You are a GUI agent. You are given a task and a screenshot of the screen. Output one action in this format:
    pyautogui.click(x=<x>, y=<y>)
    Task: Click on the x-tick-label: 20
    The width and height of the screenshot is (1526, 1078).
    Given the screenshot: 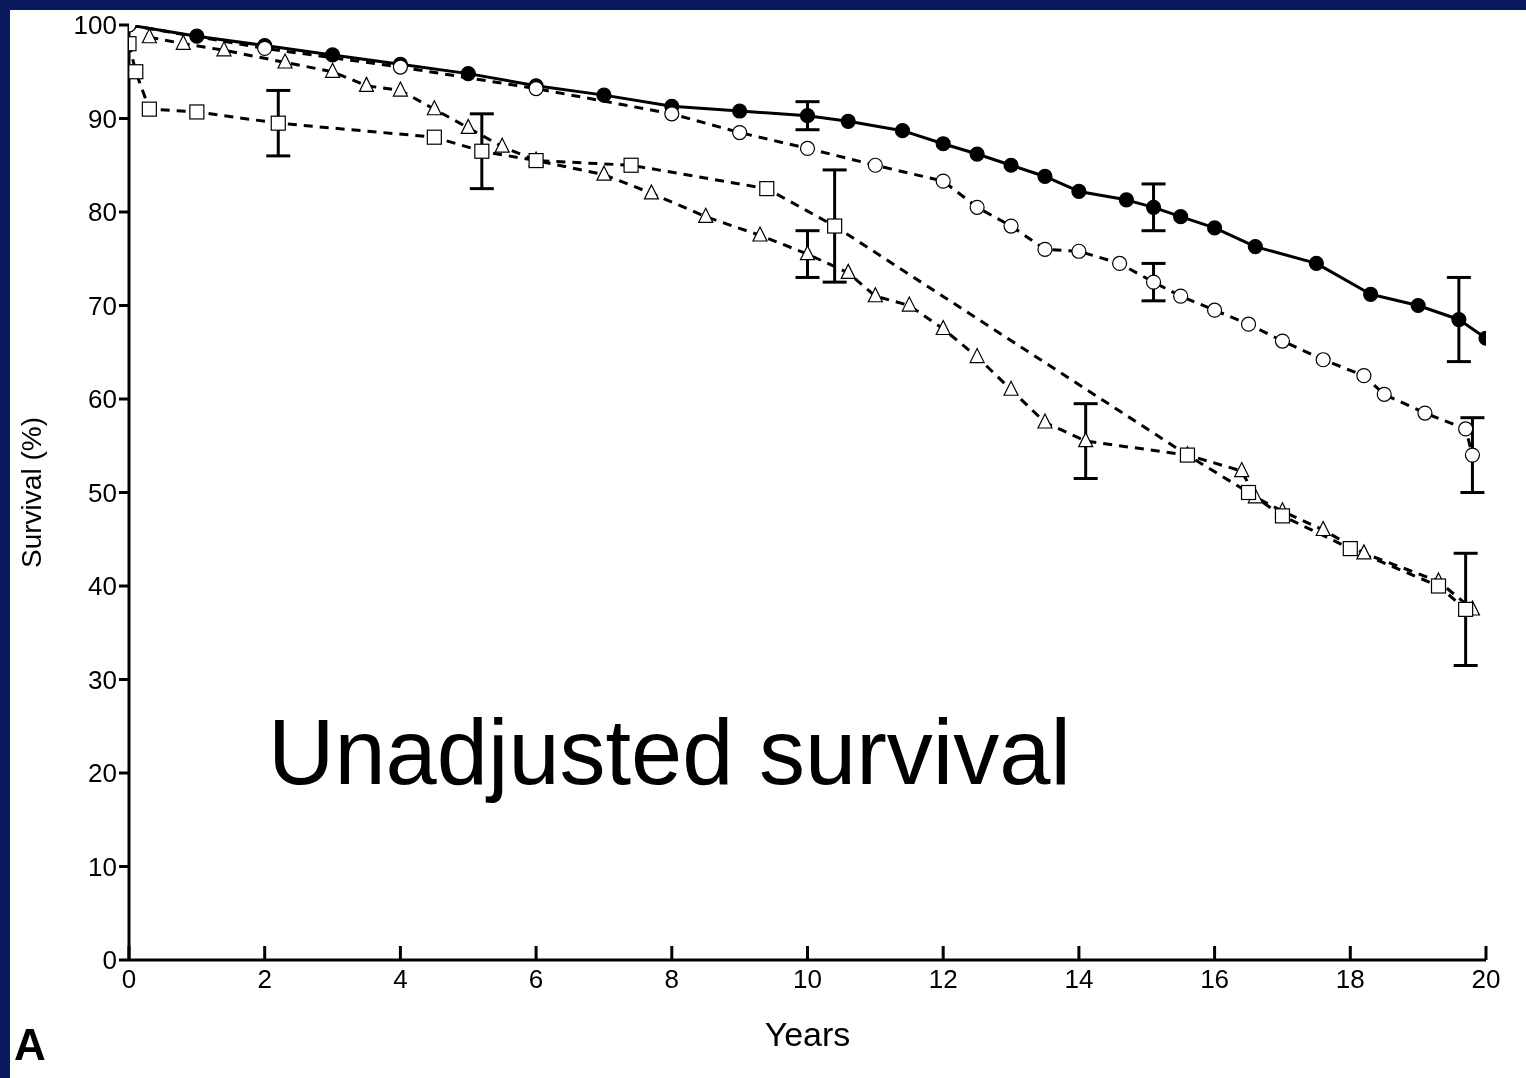 What is the action you would take?
    pyautogui.click(x=1486, y=979)
    